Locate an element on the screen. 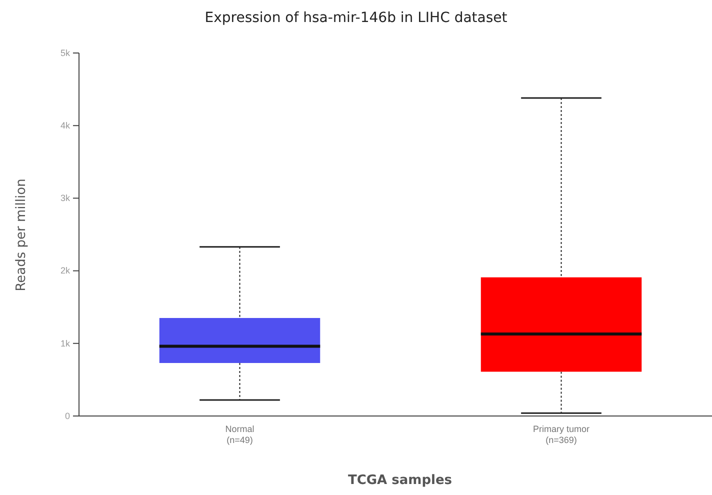  y-tick-label: 3k is located at coordinates (65, 198).